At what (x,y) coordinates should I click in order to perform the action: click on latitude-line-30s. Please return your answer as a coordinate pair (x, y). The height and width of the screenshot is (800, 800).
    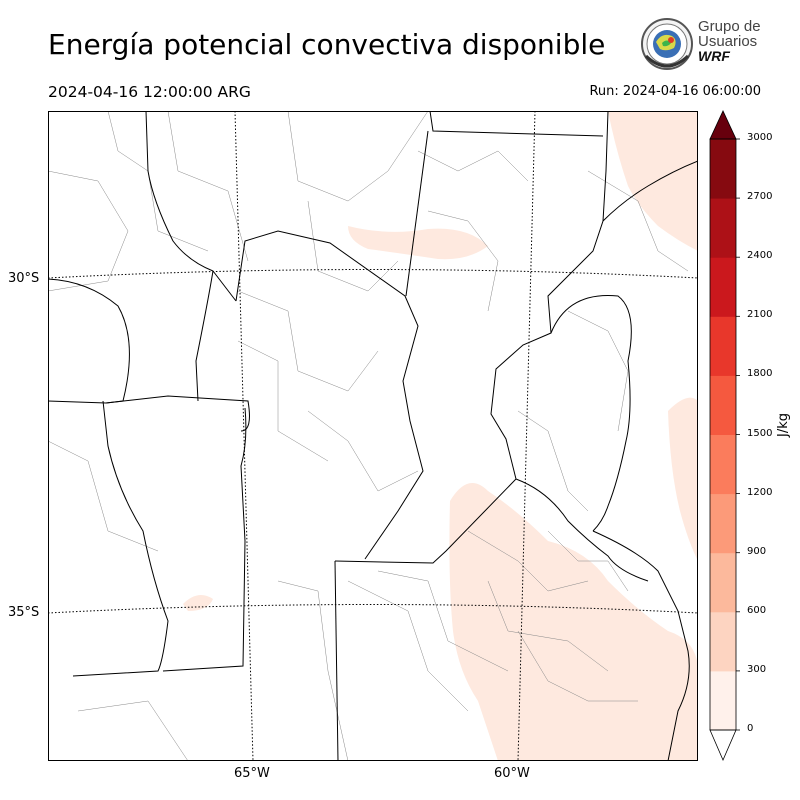
    Looking at the image, I should click on (373, 274).